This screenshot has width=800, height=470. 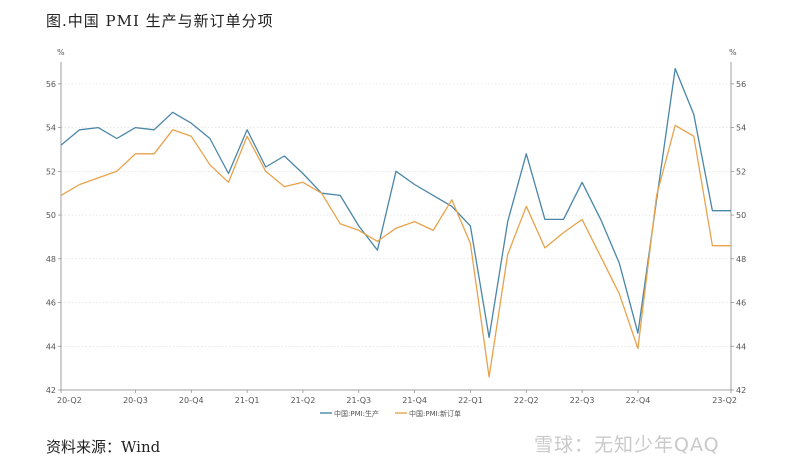 What do you see at coordinates (358, 400) in the screenshot?
I see `x-tick-label: 21-Q3` at bounding box center [358, 400].